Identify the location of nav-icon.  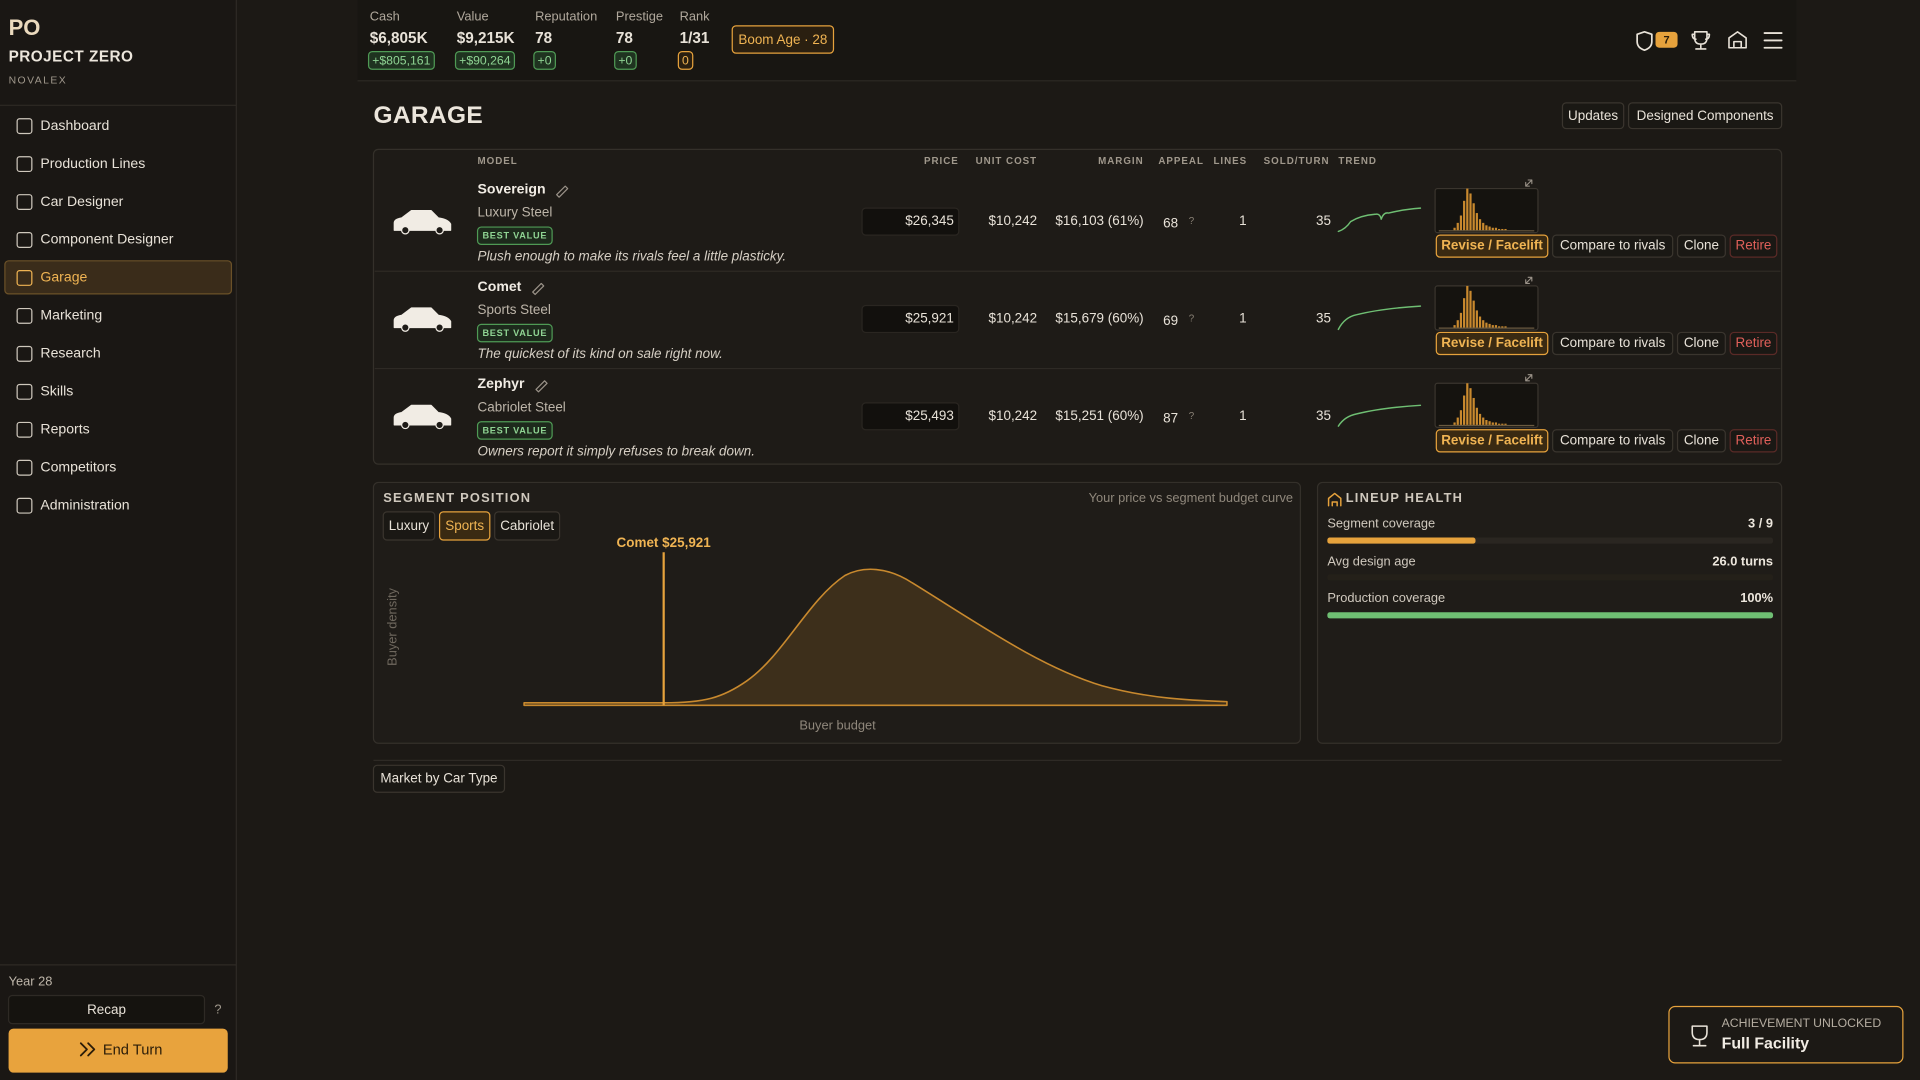
(24, 429).